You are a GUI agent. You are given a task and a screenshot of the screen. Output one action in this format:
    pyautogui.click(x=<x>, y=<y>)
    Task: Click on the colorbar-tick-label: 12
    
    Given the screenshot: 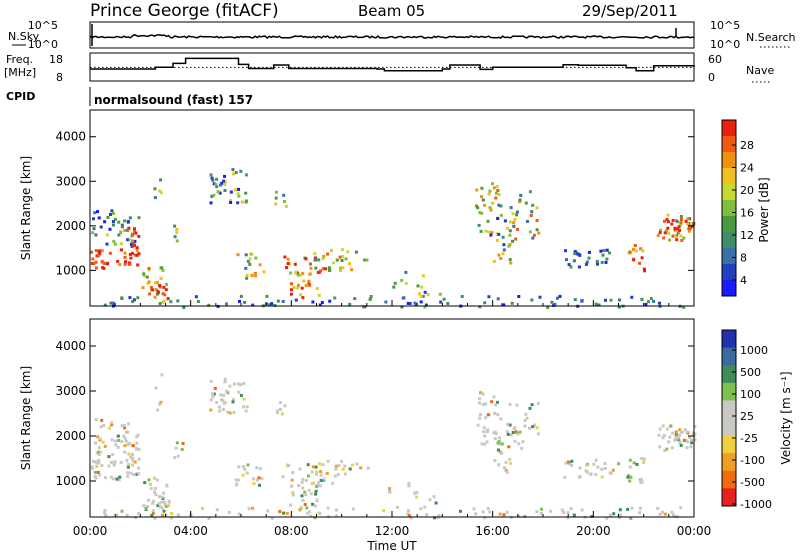 What is the action you would take?
    pyautogui.click(x=747, y=235)
    